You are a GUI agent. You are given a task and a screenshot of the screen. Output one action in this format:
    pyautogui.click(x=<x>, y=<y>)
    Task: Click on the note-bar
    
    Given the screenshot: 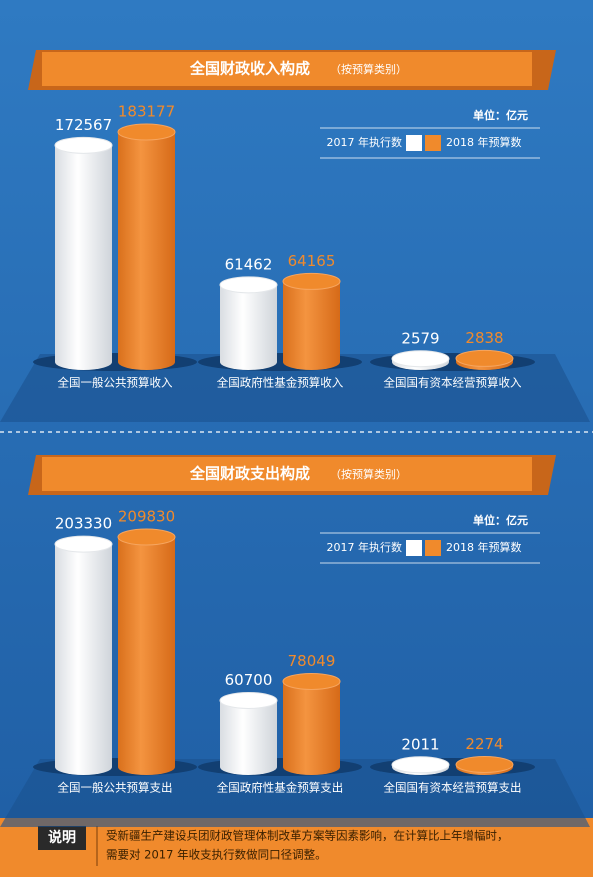 What is the action you would take?
    pyautogui.click(x=296, y=847)
    